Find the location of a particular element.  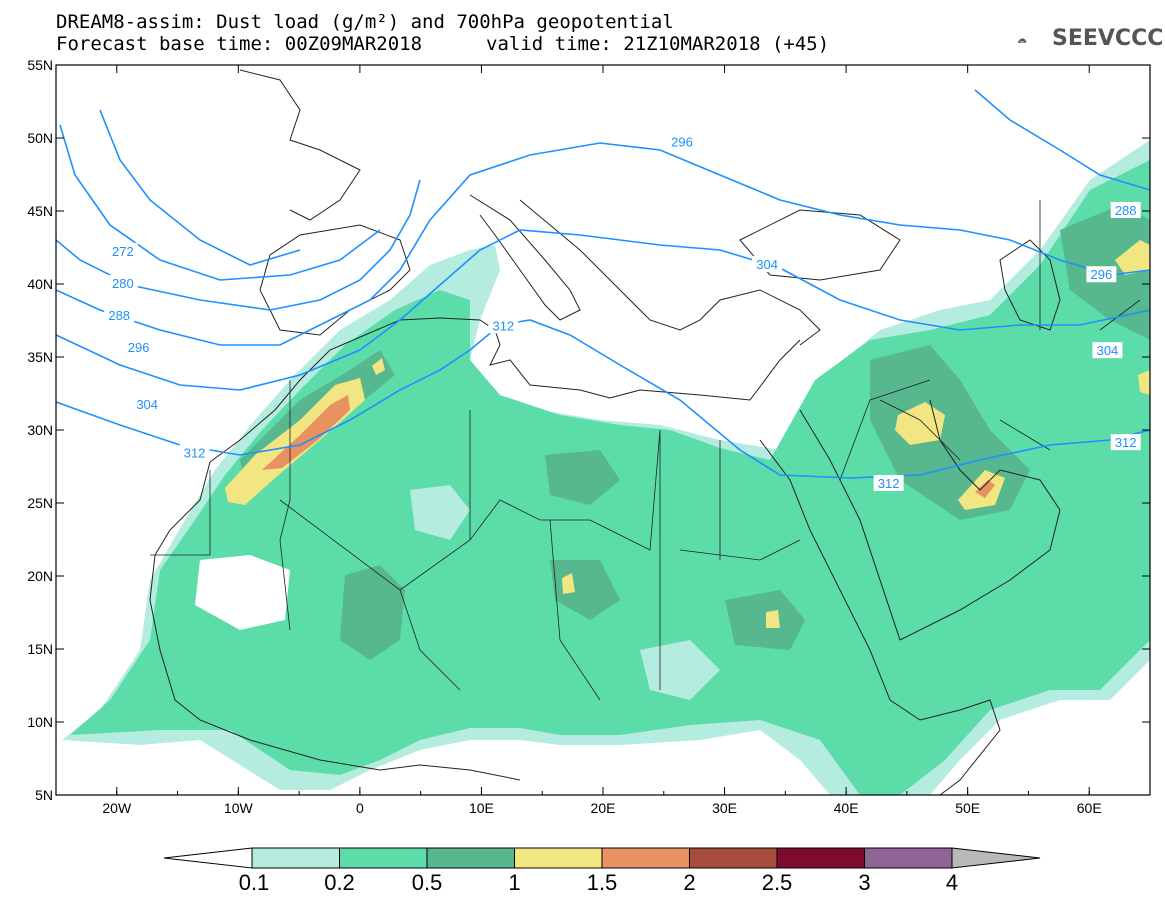

lat-tick-label: 20N is located at coordinates (40, 576).